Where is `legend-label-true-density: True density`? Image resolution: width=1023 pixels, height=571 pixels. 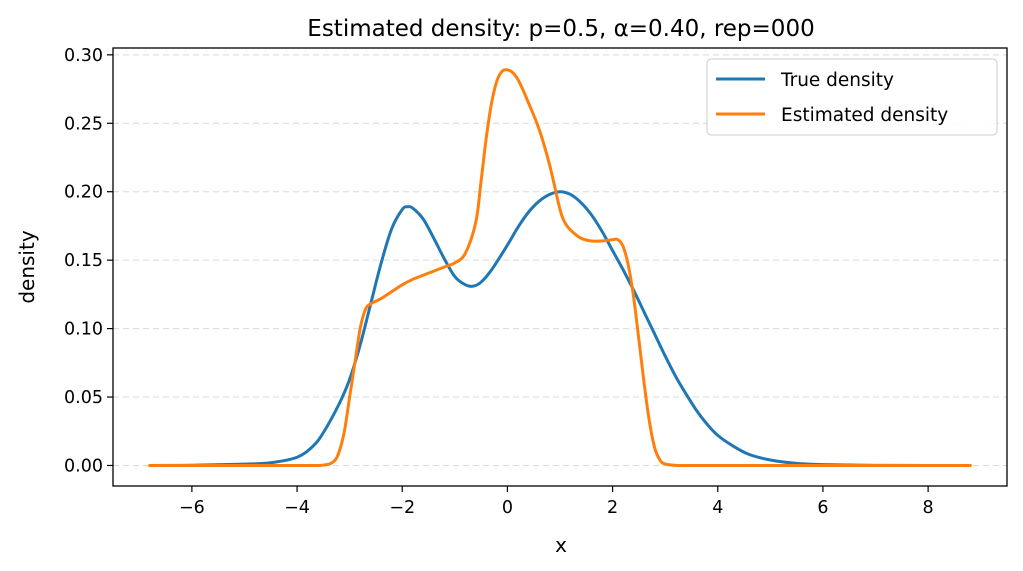 legend-label-true-density: True density is located at coordinates (837, 80).